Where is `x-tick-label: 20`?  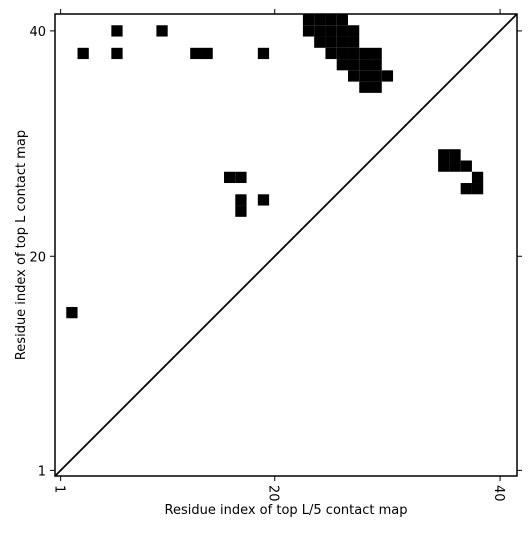 x-tick-label: 20 is located at coordinates (273, 493).